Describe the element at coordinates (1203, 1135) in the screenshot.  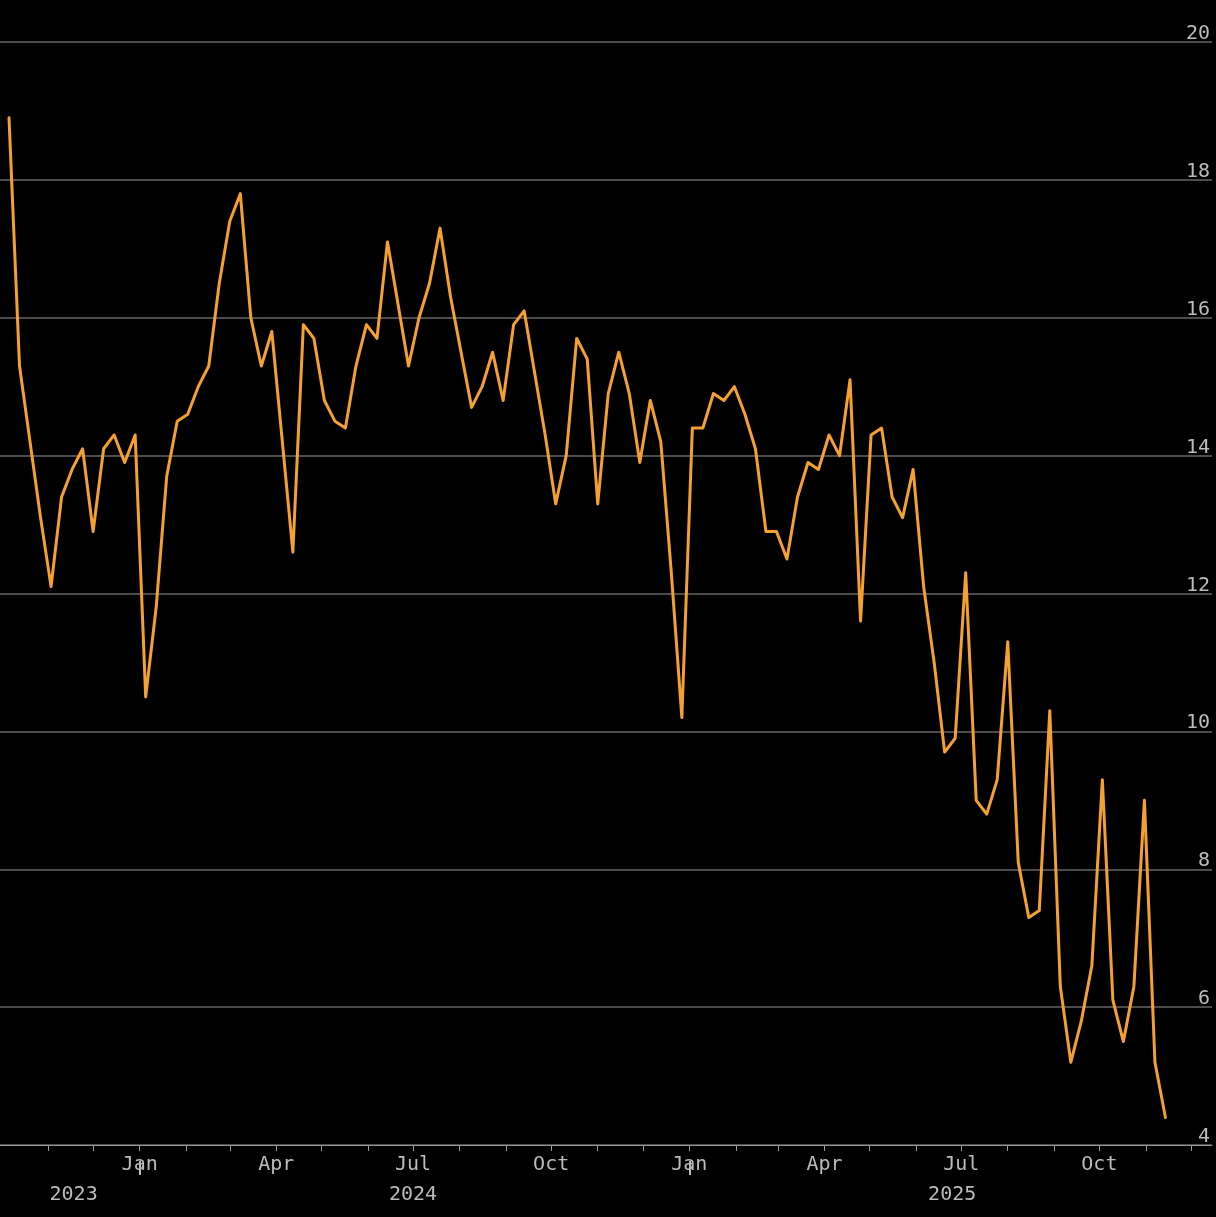
I see `y-tick-label: 4` at that location.